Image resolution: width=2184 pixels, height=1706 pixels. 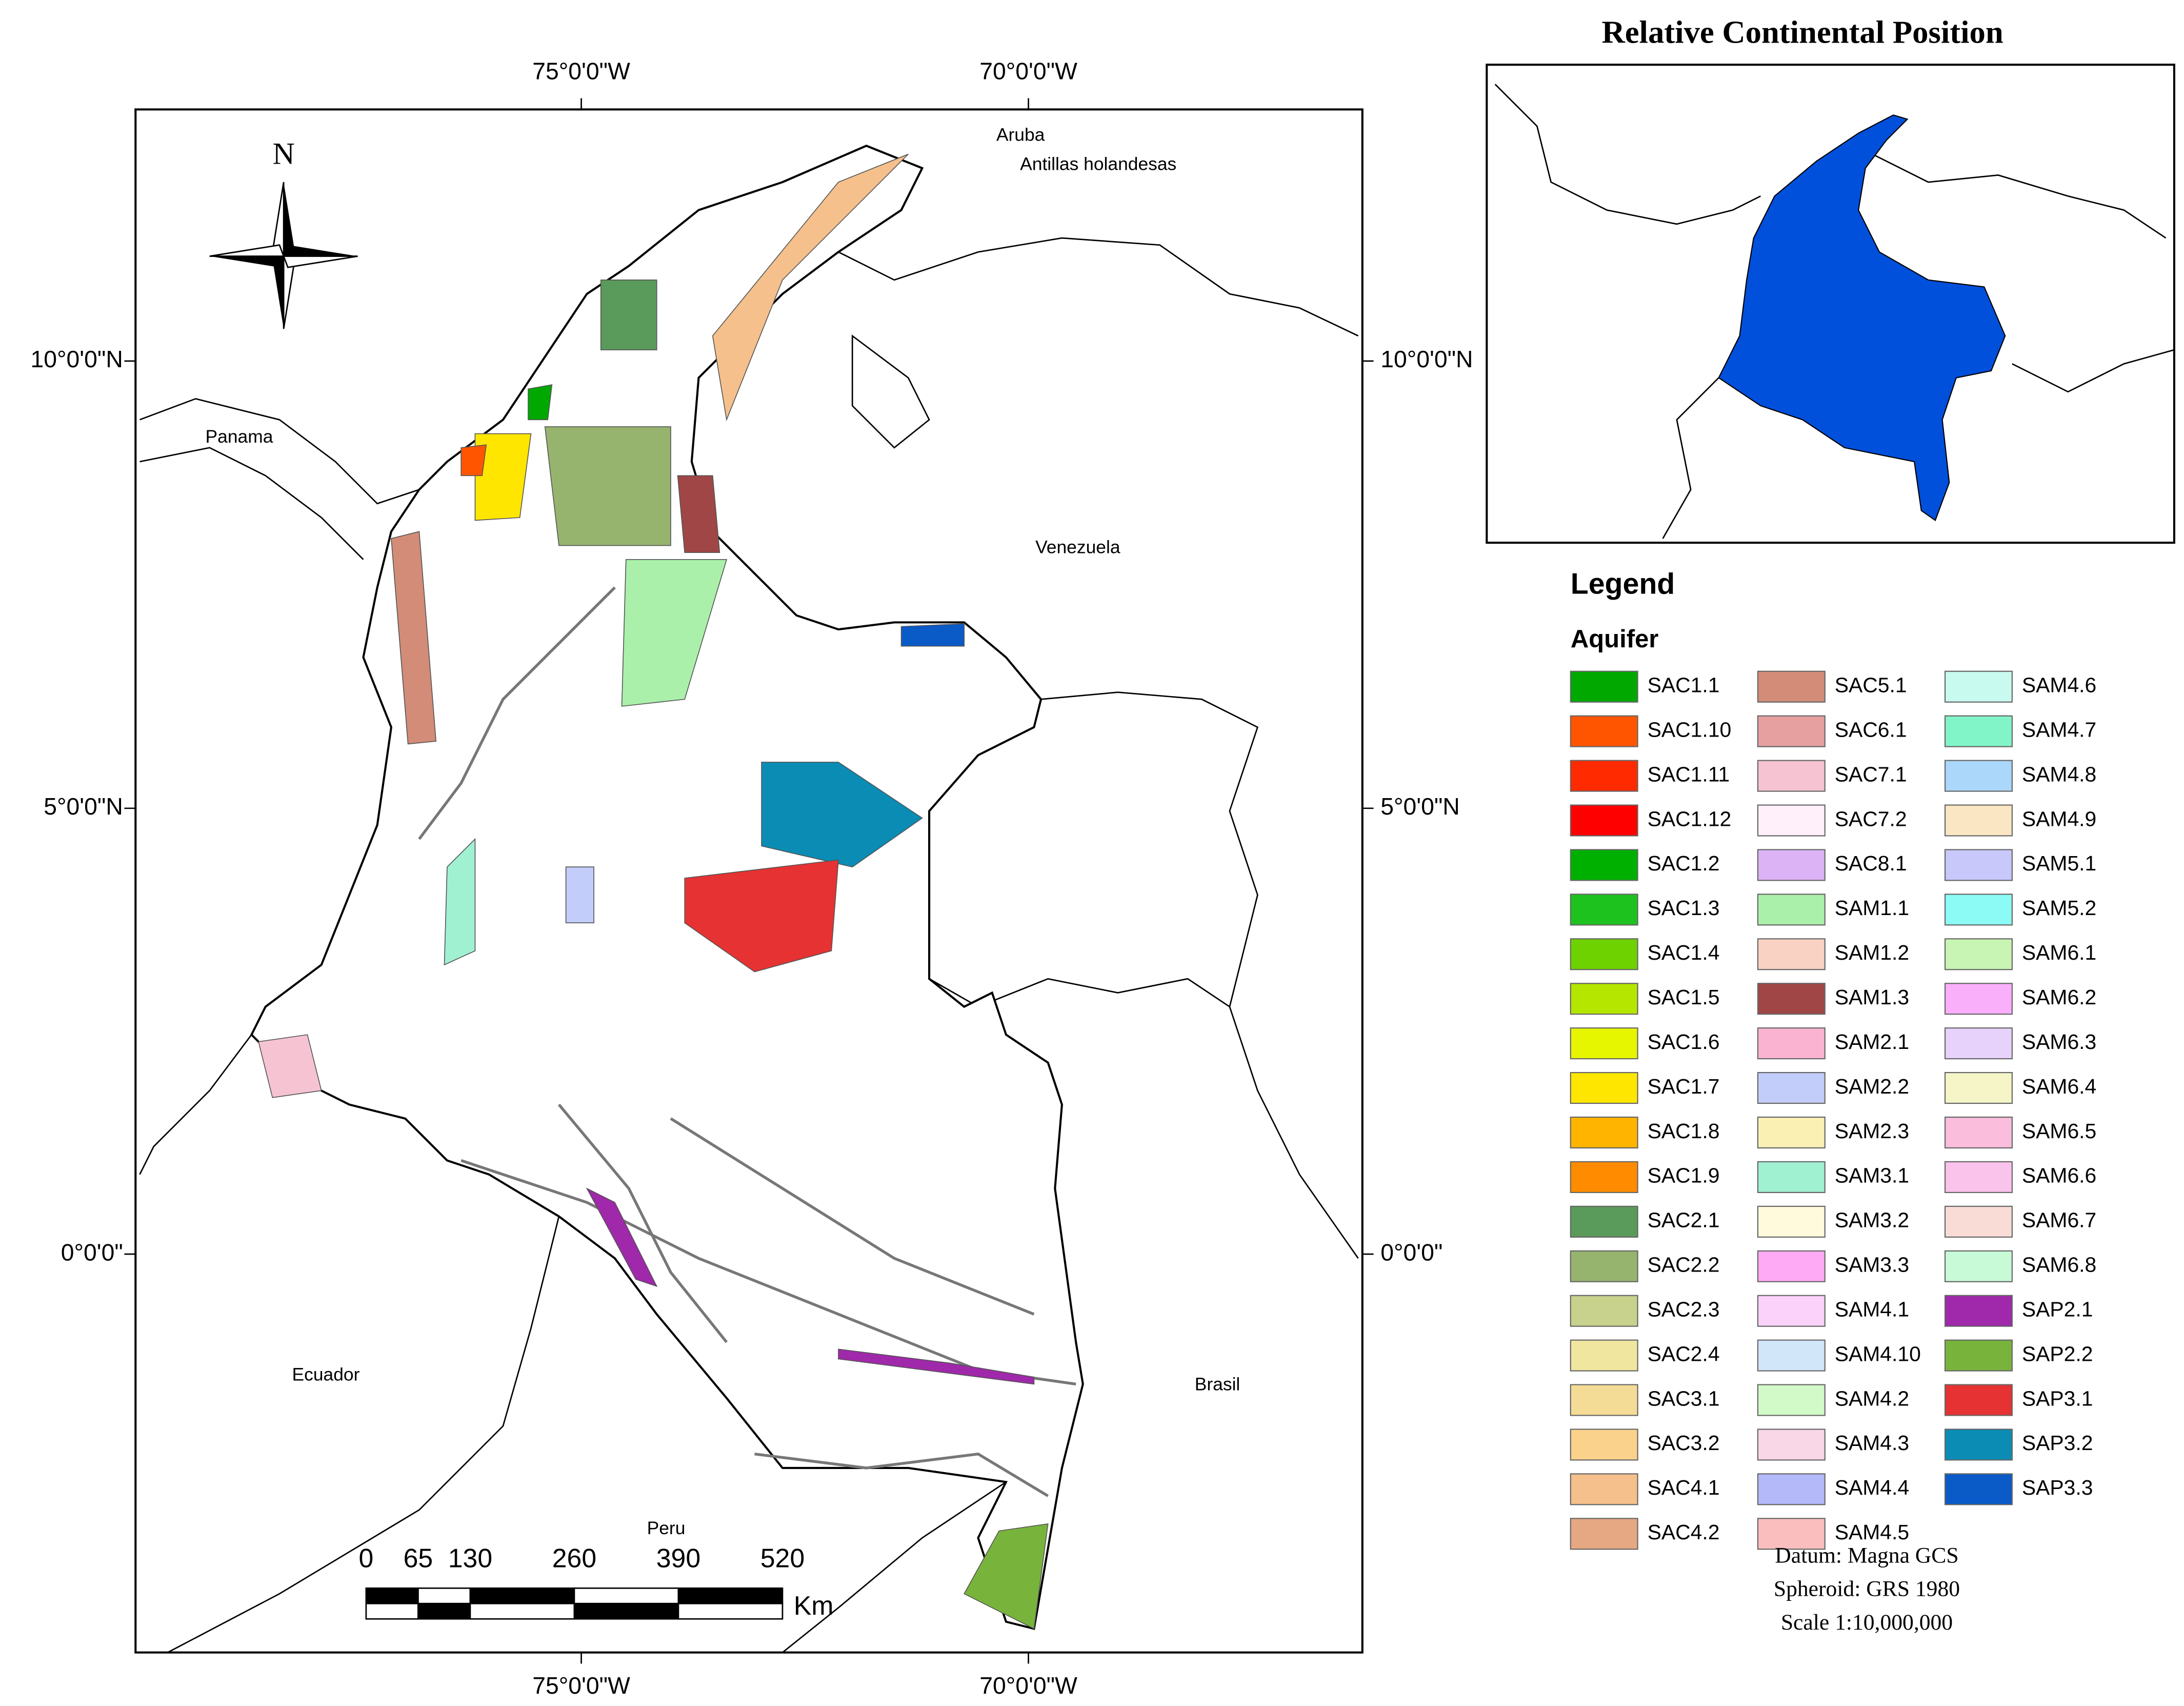 What do you see at coordinates (1871, 685) in the screenshot?
I see `legend-label: SAC5.1` at bounding box center [1871, 685].